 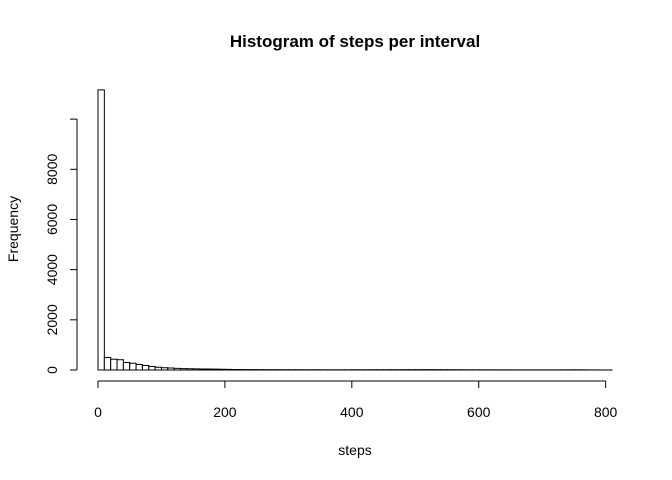 I want to click on x-axis: 0 200 400 600 800, so click(x=356, y=400).